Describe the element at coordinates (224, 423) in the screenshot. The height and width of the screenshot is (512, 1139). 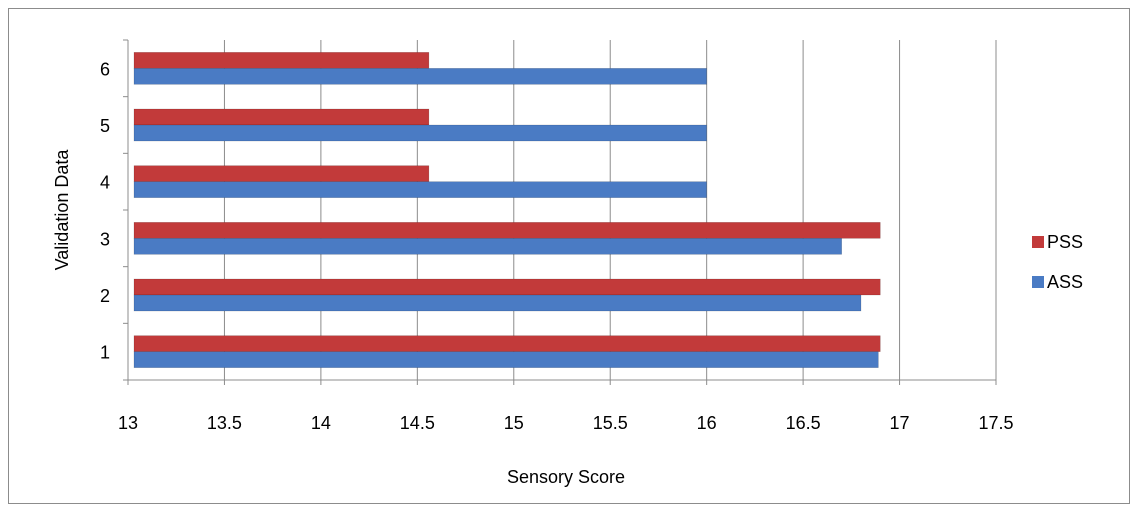
I see `x-tick-label: 13.5` at that location.